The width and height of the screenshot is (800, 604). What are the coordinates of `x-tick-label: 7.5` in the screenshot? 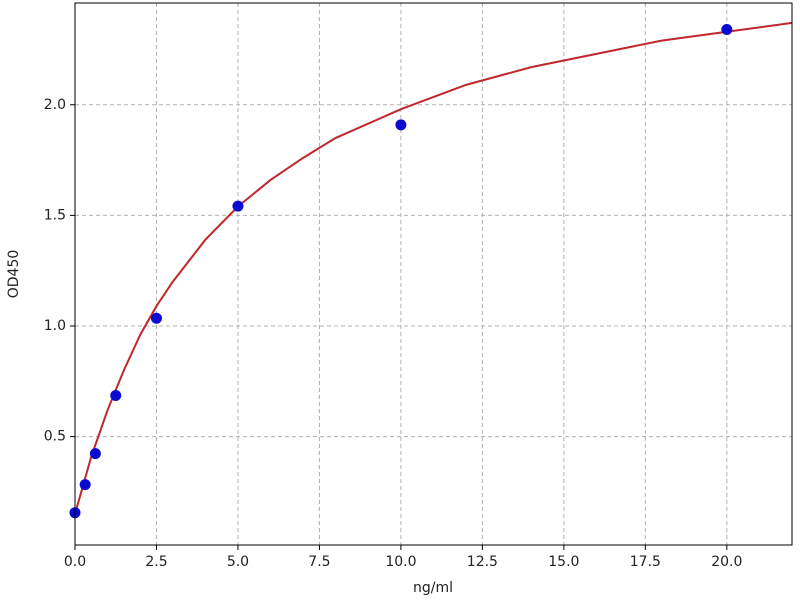 It's located at (319, 562).